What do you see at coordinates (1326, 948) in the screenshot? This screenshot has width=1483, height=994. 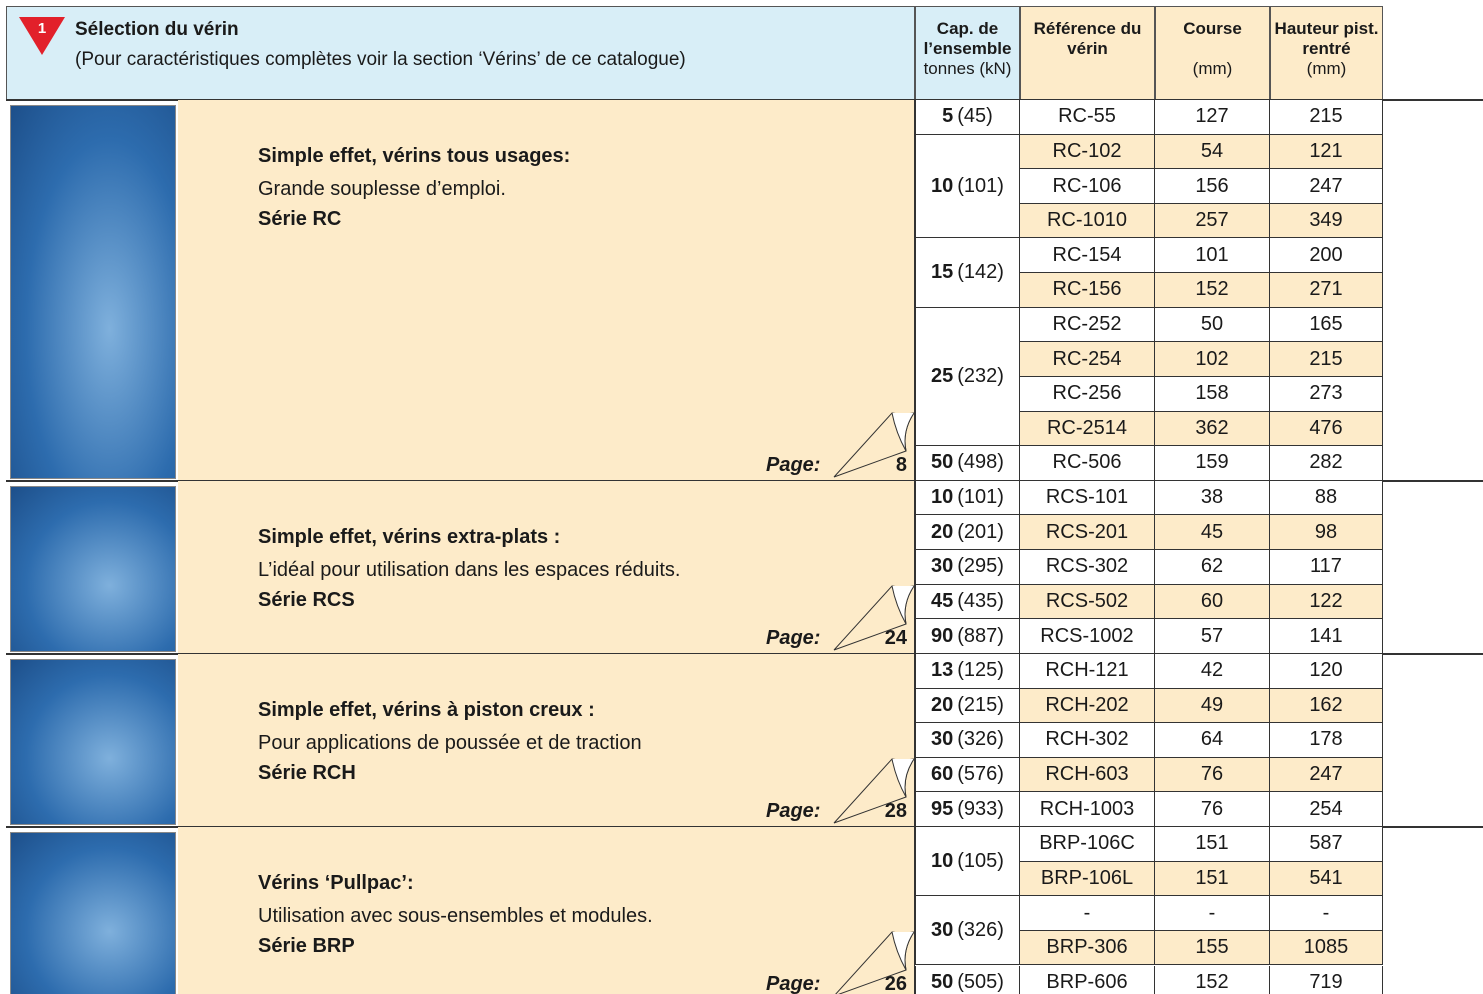 I see `table-cell: 1085` at bounding box center [1326, 948].